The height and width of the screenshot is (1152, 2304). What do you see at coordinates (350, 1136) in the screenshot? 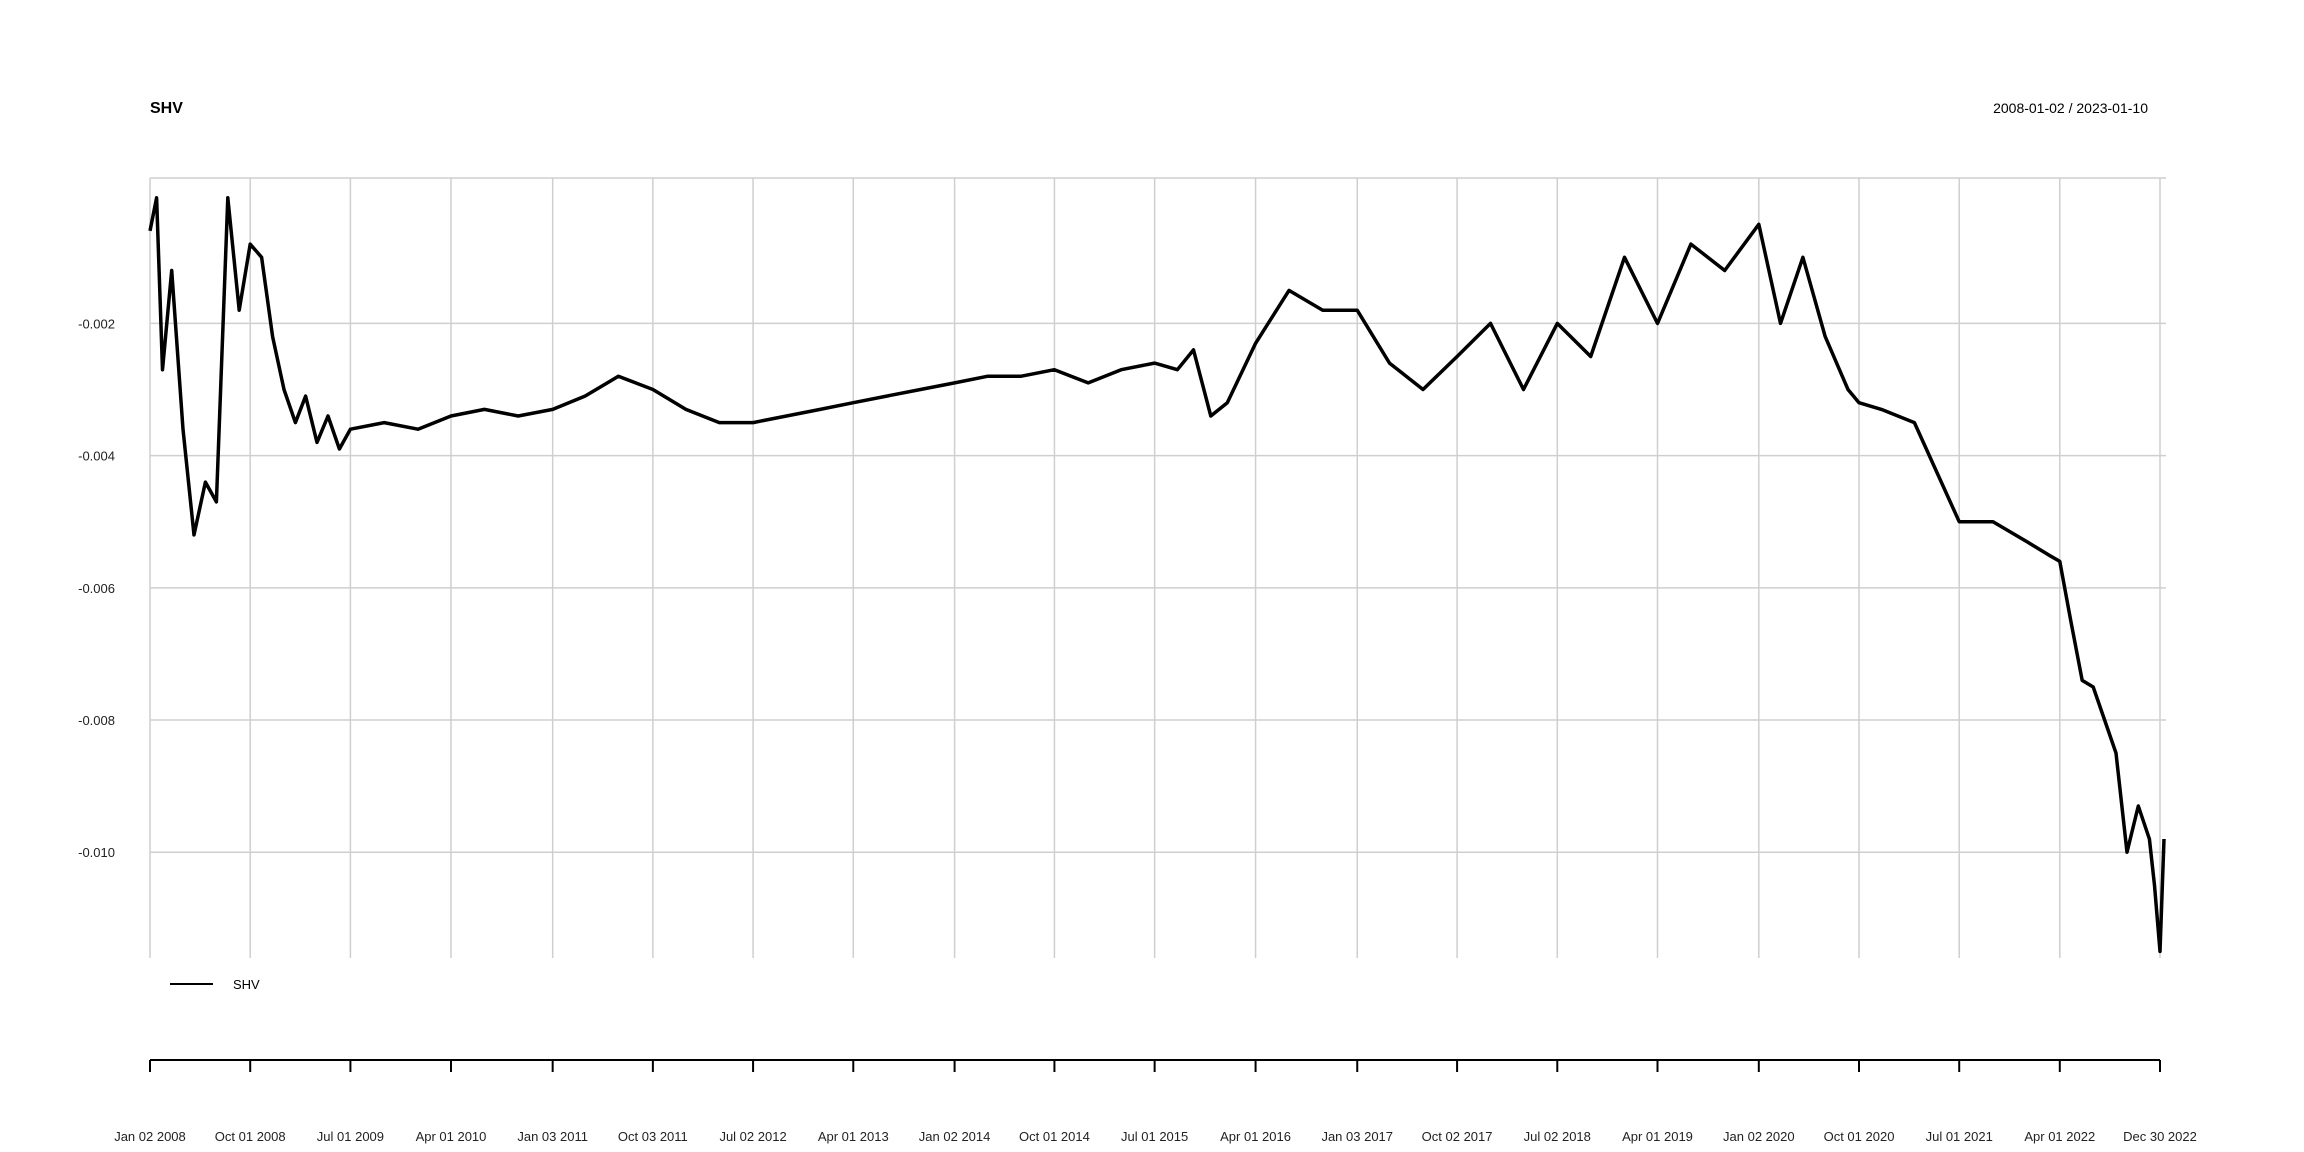
I see `x-tick-label: Jul 01 2009` at bounding box center [350, 1136].